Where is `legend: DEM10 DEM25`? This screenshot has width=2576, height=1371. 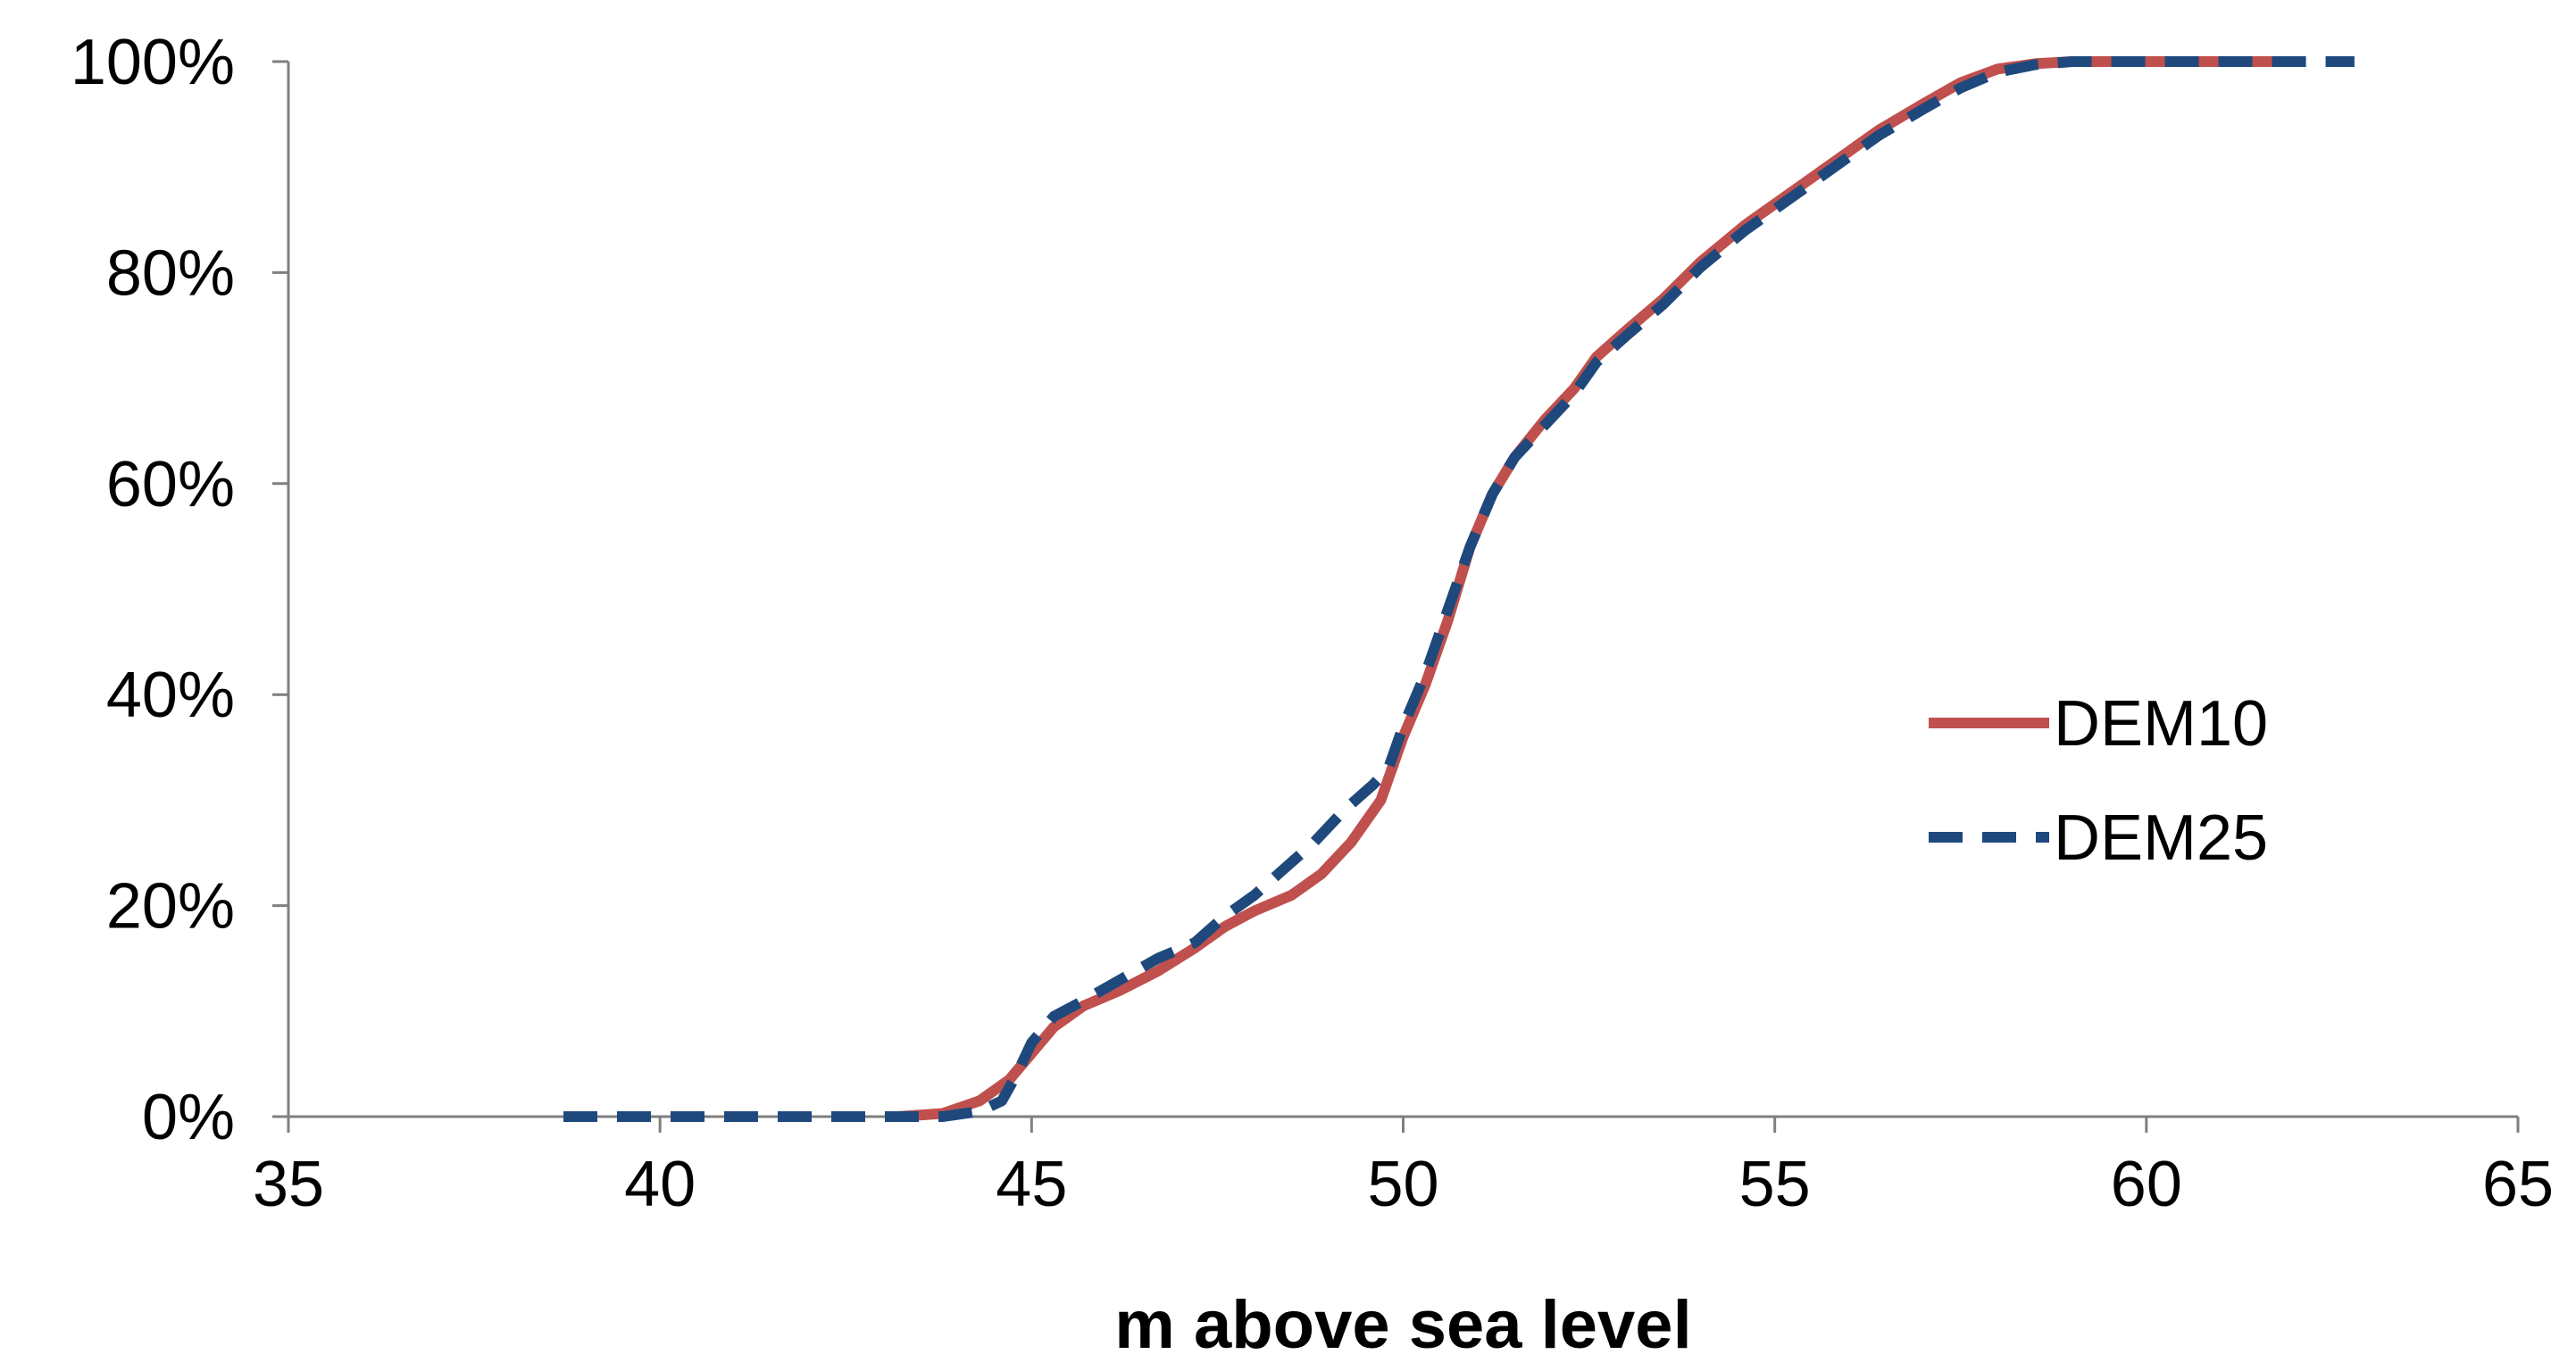 legend: DEM10 DEM25 is located at coordinates (2098, 781).